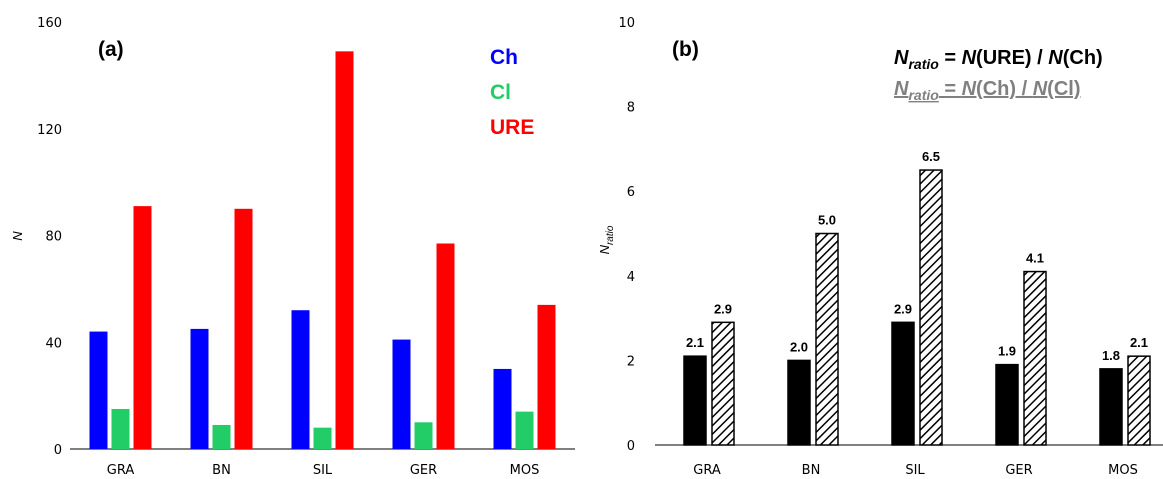 The height and width of the screenshot is (479, 1163). What do you see at coordinates (811, 470) in the screenshot?
I see `panel-b-x-tick-label: BN` at bounding box center [811, 470].